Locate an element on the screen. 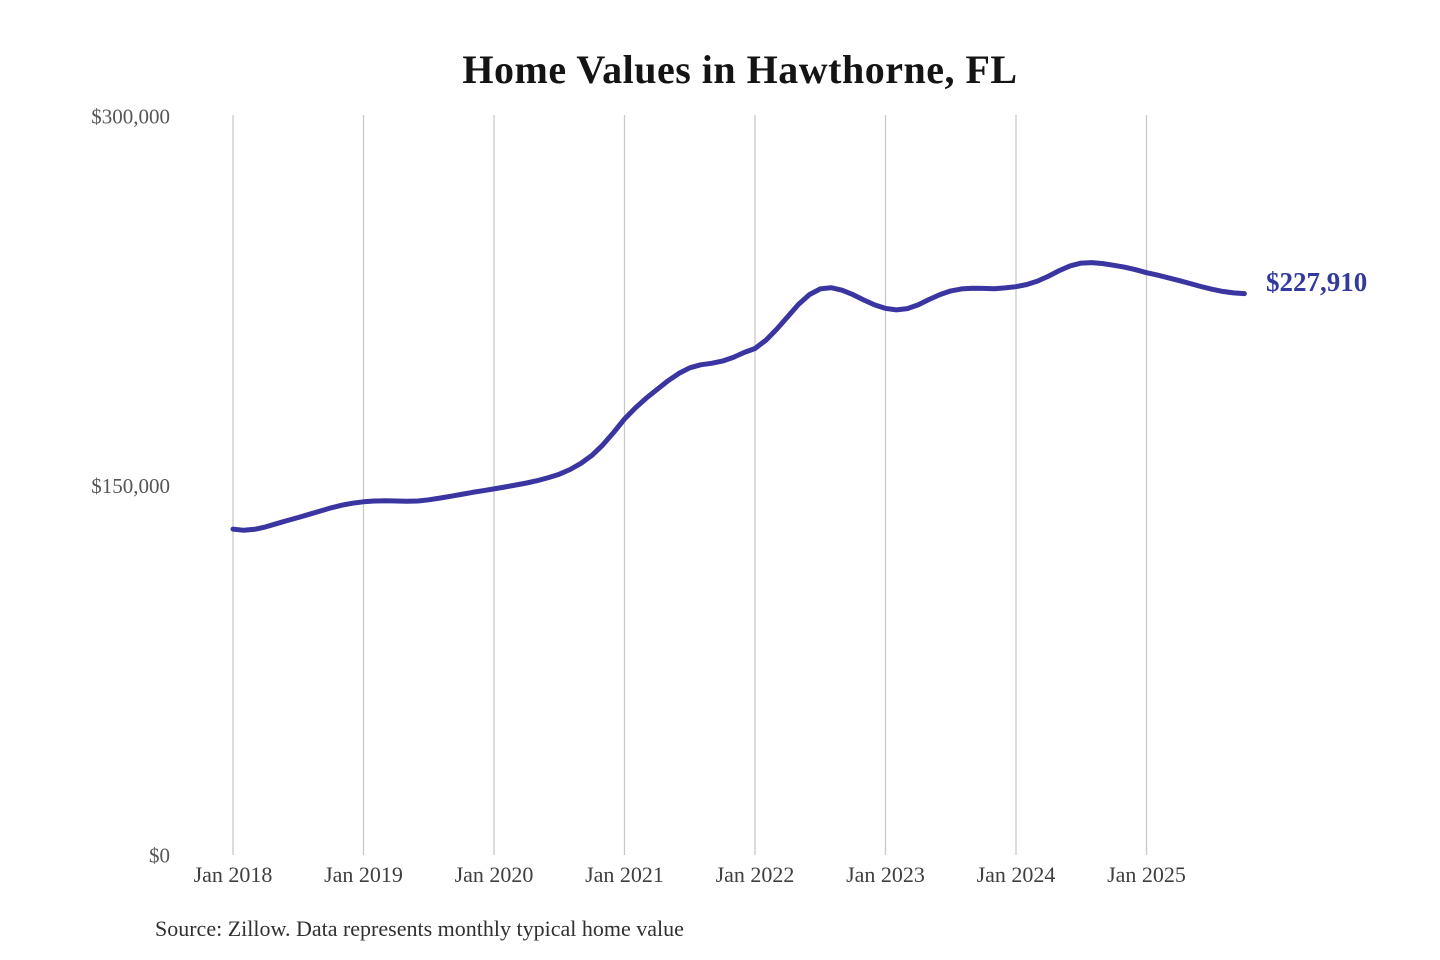  x-tick-label: Jan 2021 is located at coordinates (624, 874).